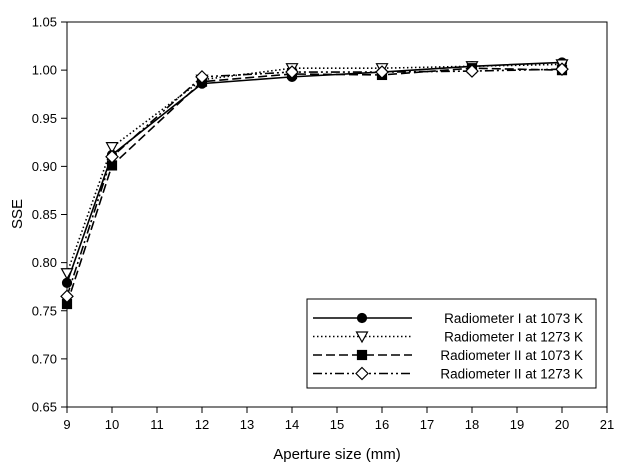  I want to click on x-axis-label: Aperture size (mm), so click(337, 454).